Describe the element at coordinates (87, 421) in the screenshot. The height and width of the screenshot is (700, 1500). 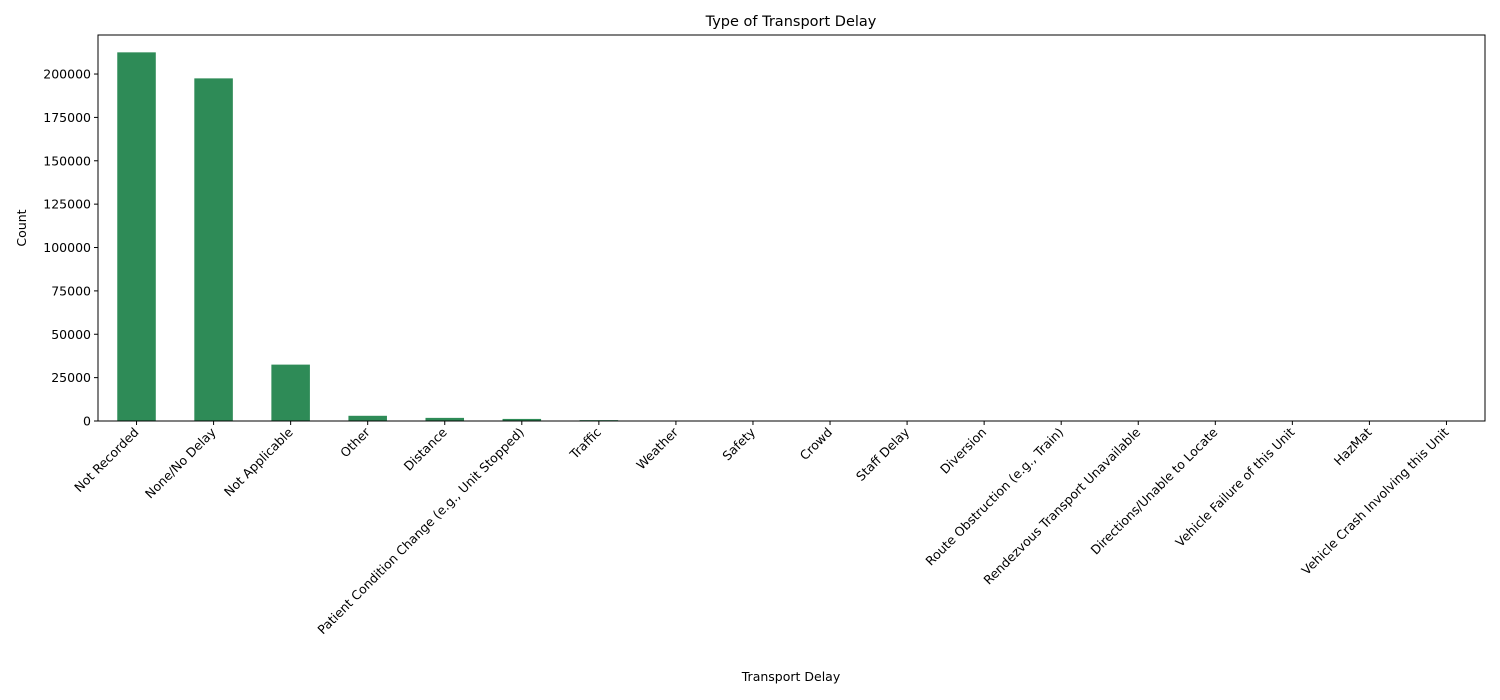
I see `y-tick-label: 0` at that location.